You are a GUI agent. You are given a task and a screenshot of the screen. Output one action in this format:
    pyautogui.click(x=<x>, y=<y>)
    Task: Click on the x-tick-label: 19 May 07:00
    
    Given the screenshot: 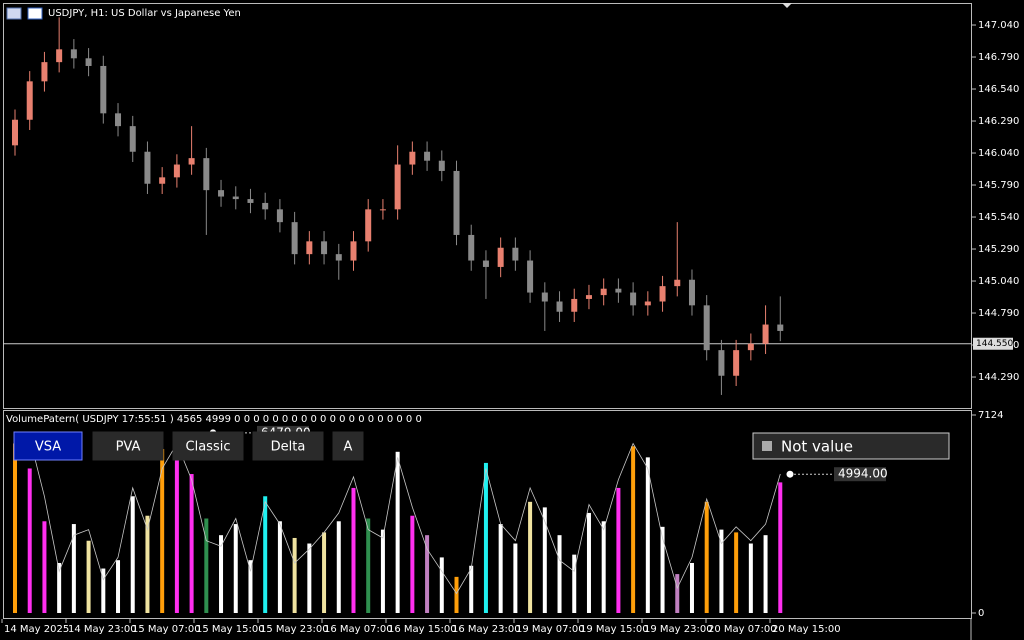 What is the action you would take?
    pyautogui.click(x=550, y=629)
    